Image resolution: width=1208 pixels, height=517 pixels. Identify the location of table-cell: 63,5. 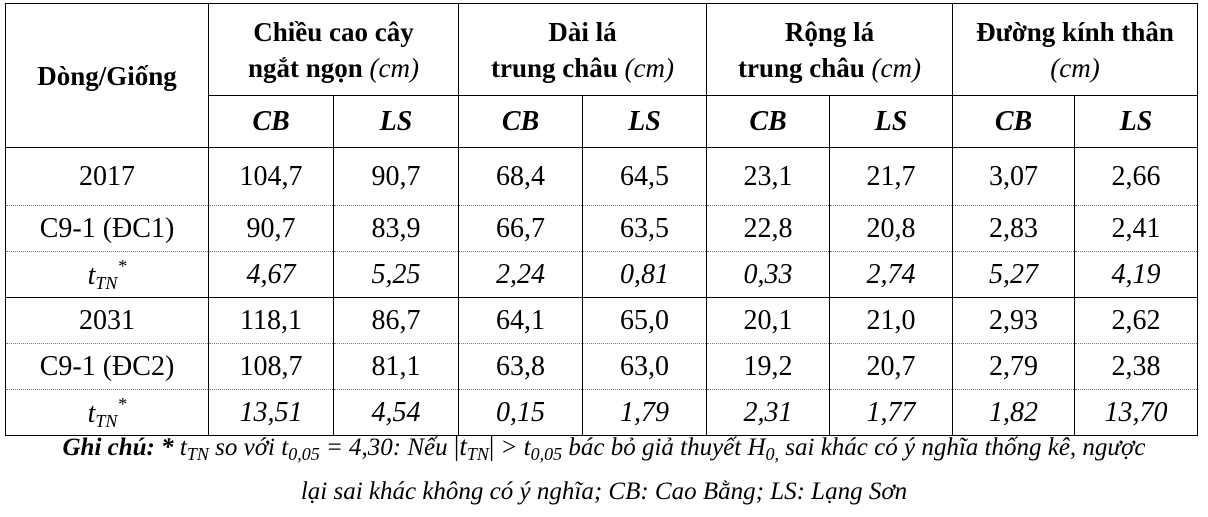
(645, 228).